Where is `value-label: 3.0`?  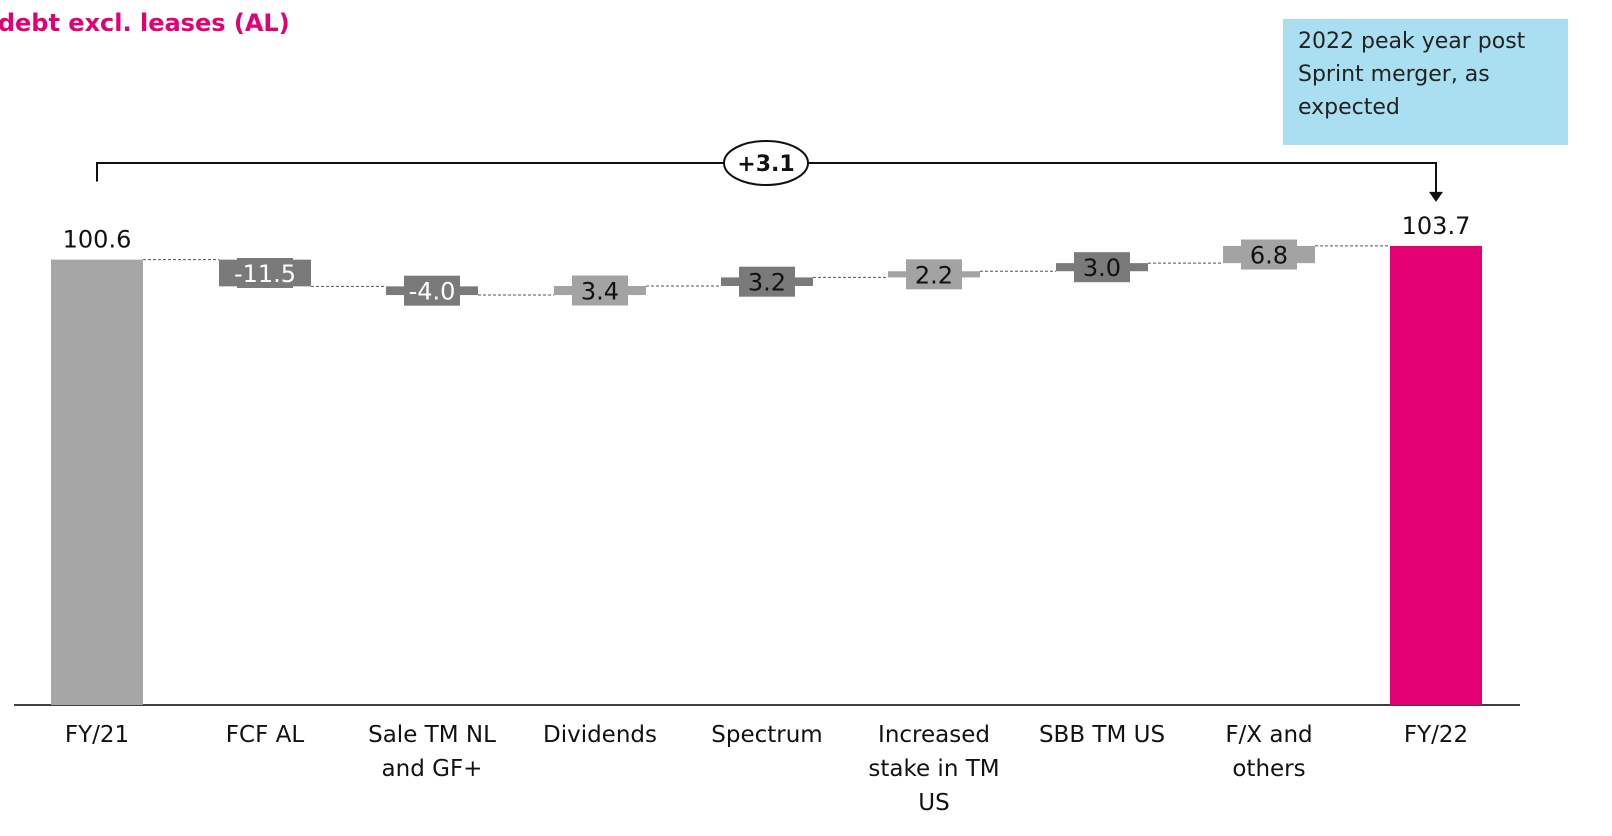 value-label: 3.0 is located at coordinates (1102, 268).